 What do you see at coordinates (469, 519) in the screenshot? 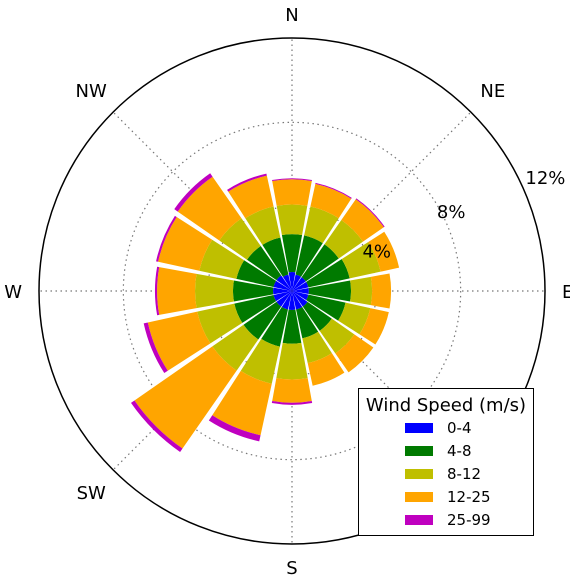
I see `legend-entry: 25-99` at bounding box center [469, 519].